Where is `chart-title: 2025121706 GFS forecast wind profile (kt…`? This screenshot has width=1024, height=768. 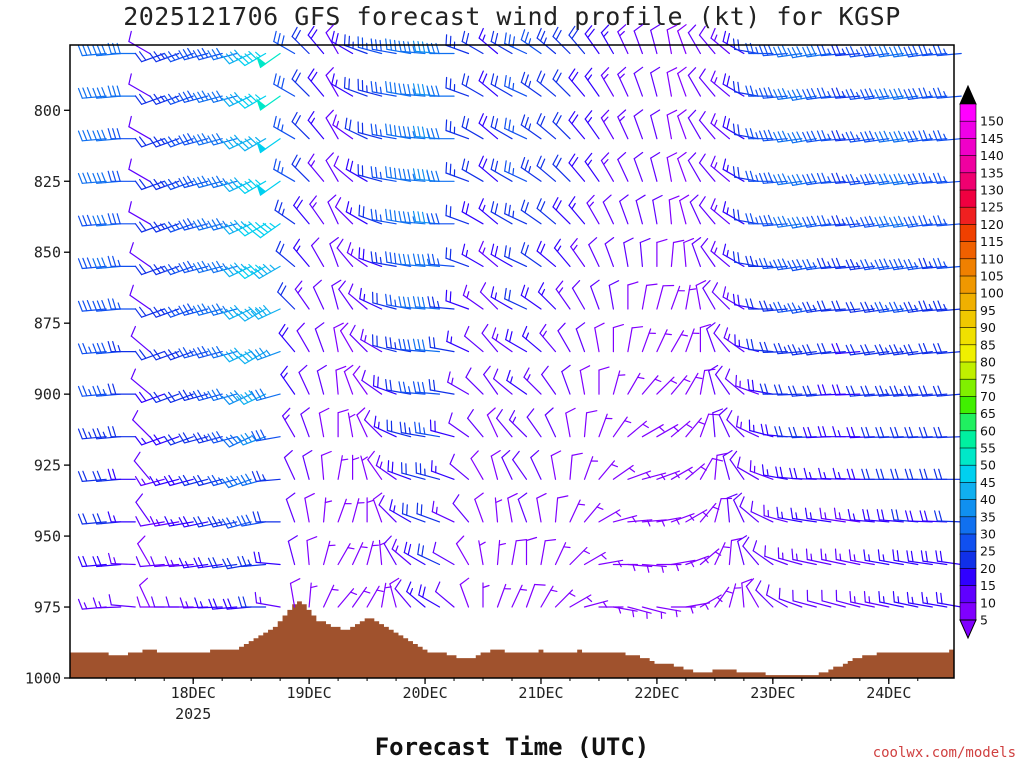 chart-title: 2025121706 GFS forecast wind profile (kt… is located at coordinates (512, 16).